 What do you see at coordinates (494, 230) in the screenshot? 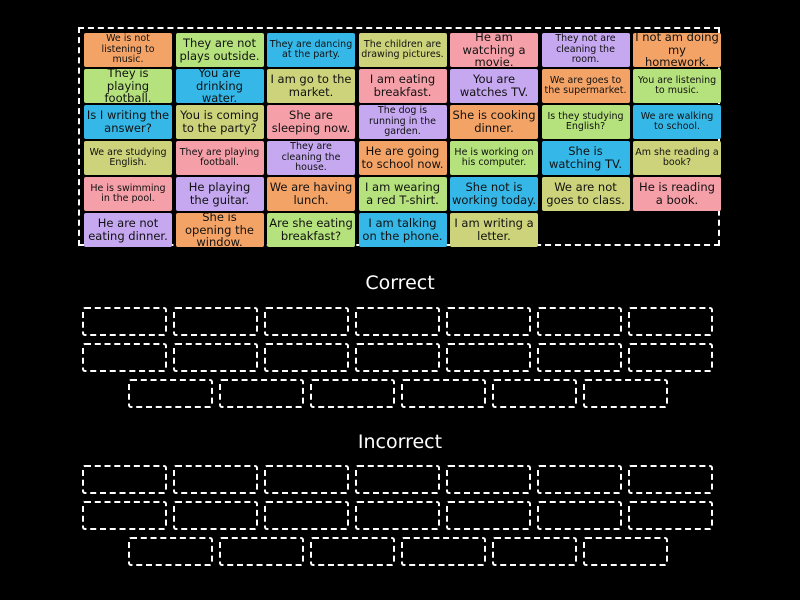
I see `sentence-tile: I am writing a letter.` at bounding box center [494, 230].